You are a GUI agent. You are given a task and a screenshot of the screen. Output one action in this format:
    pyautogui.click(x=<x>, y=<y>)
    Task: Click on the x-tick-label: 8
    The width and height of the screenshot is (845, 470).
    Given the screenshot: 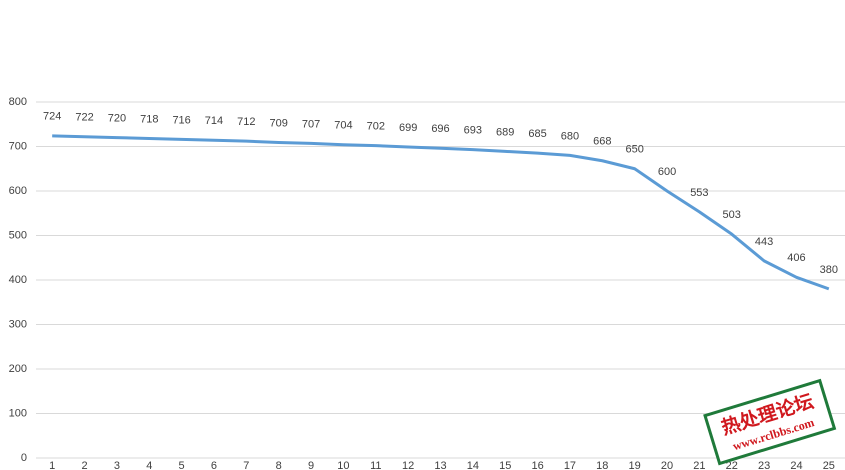 What is the action you would take?
    pyautogui.click(x=279, y=465)
    